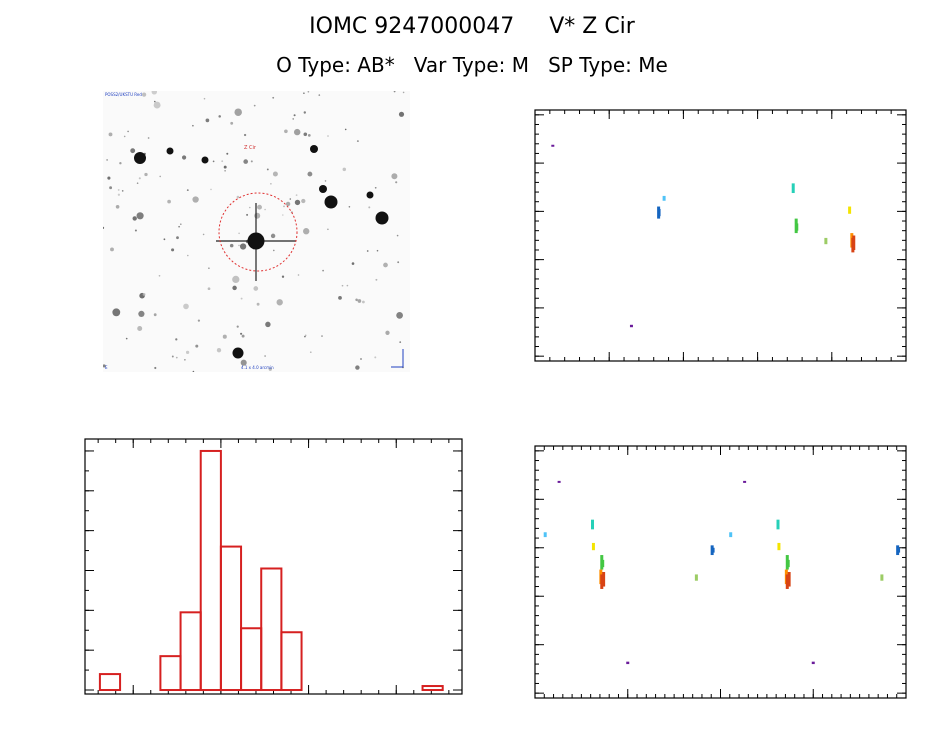  What do you see at coordinates (250, 148) in the screenshot?
I see `target-label: Z Cir` at bounding box center [250, 148].